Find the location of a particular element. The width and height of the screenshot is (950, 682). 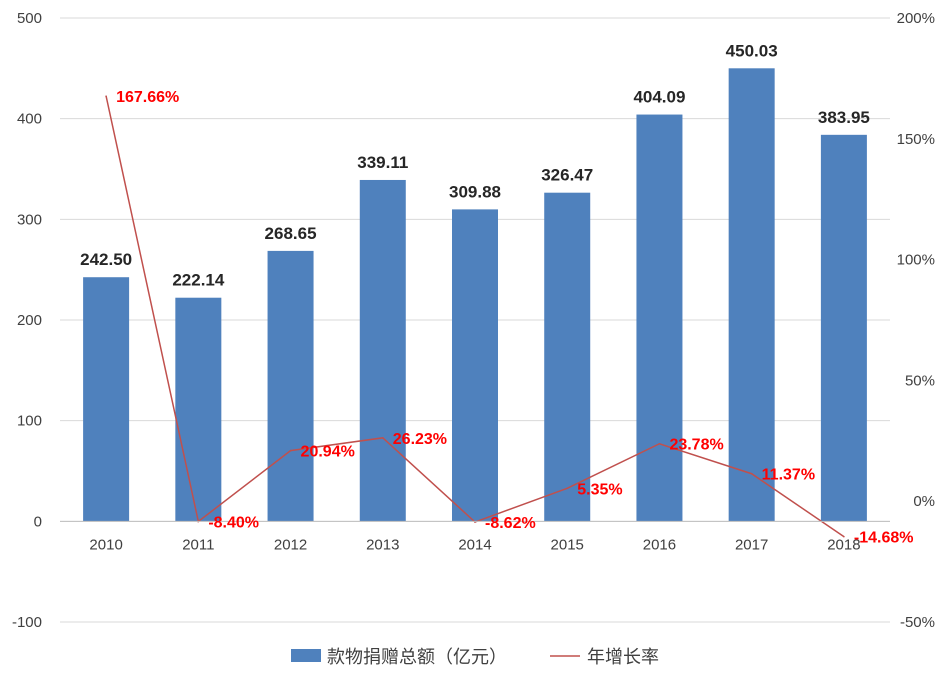

x-tick-label: 2017 is located at coordinates (751, 544).